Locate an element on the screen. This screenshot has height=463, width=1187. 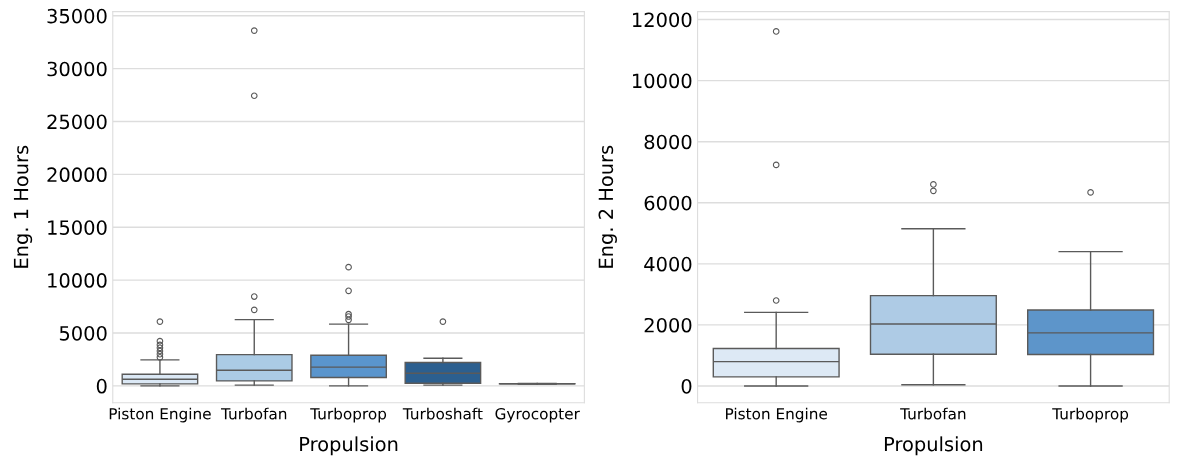
y-tick-label: 15000 is located at coordinates (77, 227).